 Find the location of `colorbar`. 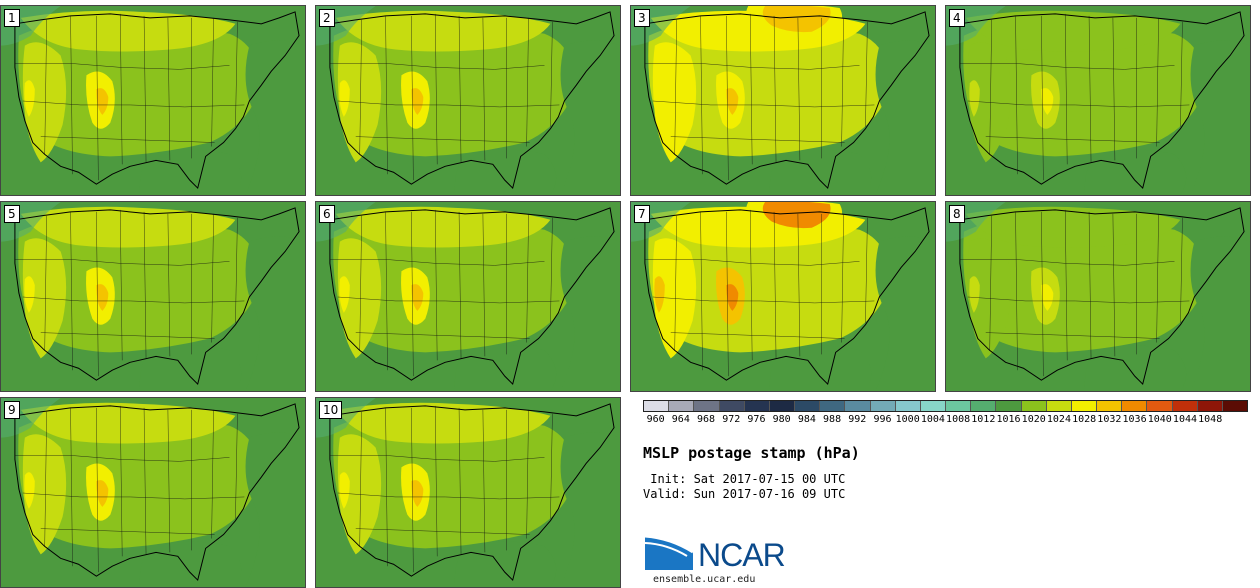

colorbar is located at coordinates (945, 406).